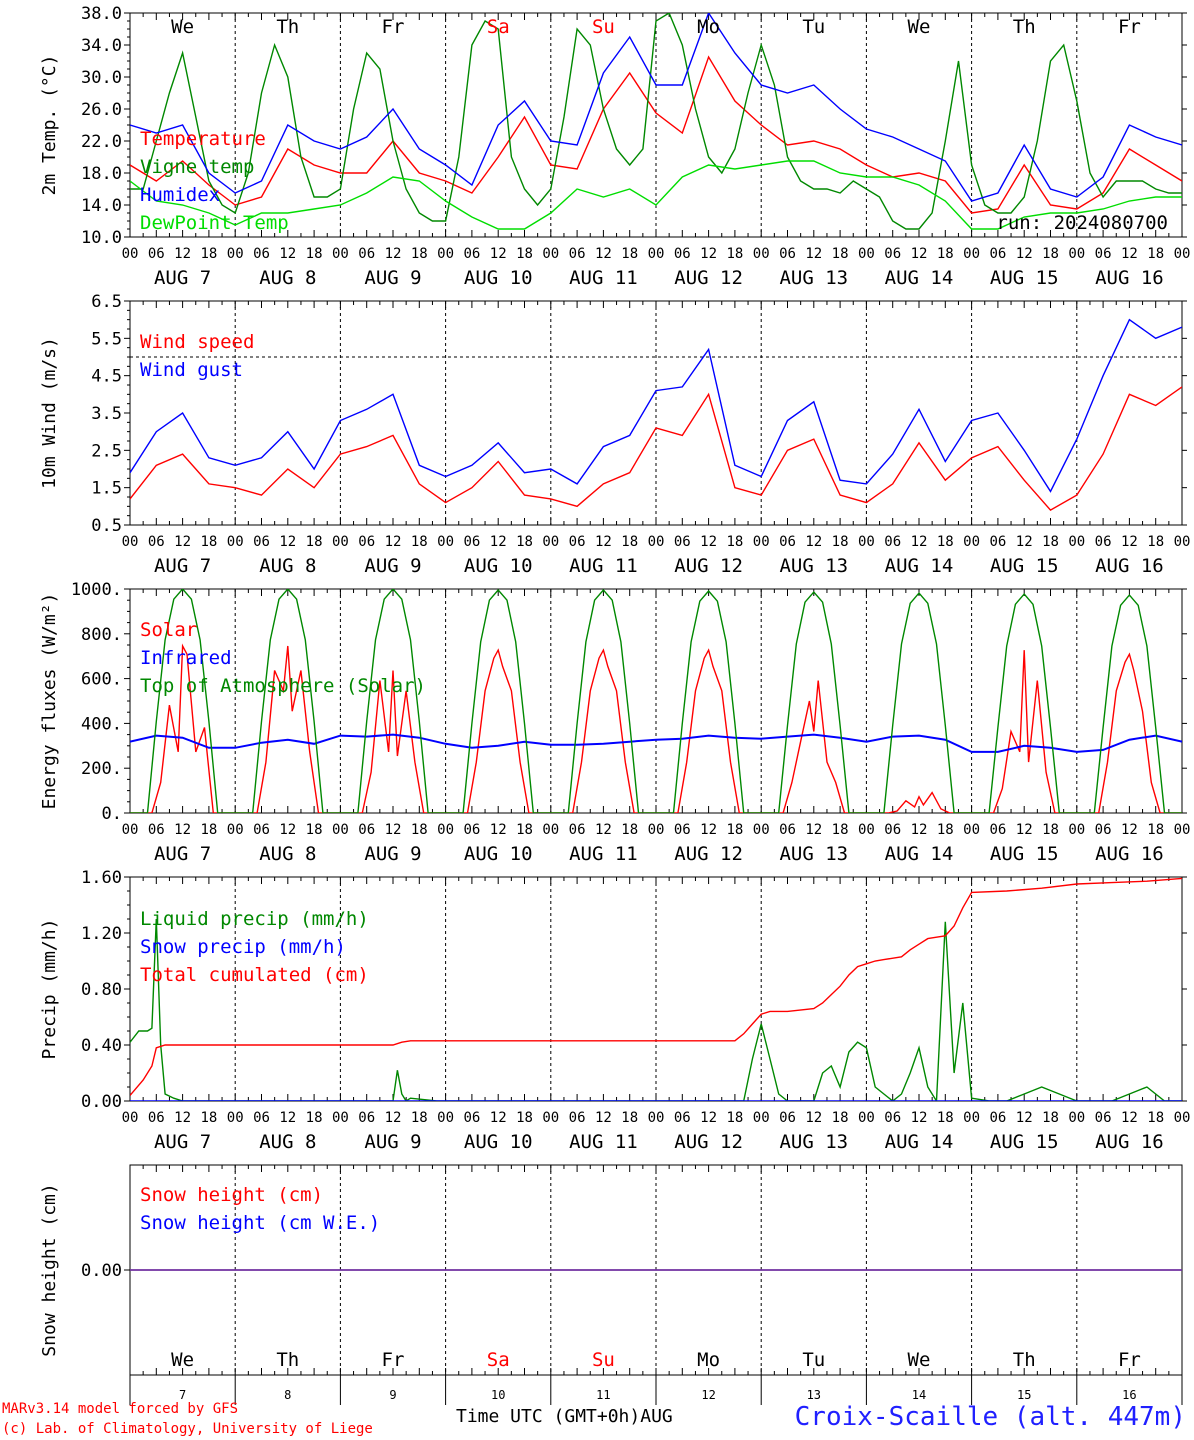 This screenshot has height=1440, width=1194. What do you see at coordinates (656, 1009) in the screenshot?
I see `series-line-green` at bounding box center [656, 1009].